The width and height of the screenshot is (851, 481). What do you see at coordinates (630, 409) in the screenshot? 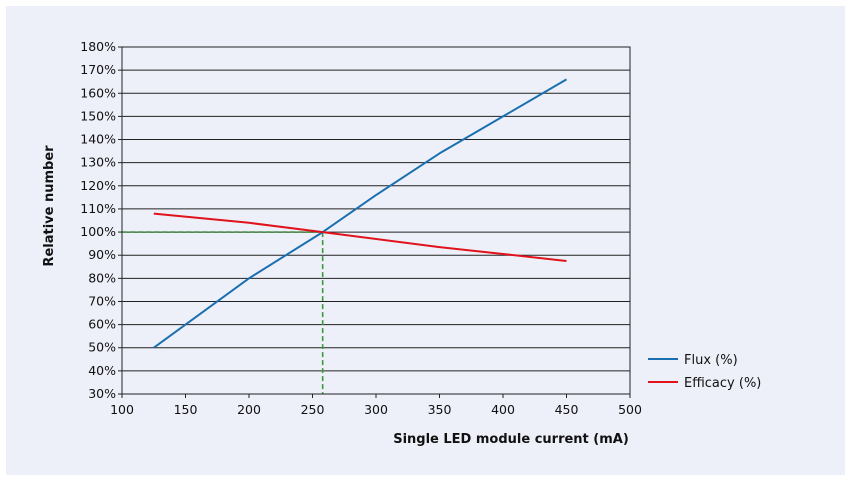
I see `x-tick-label: 500` at bounding box center [630, 409].